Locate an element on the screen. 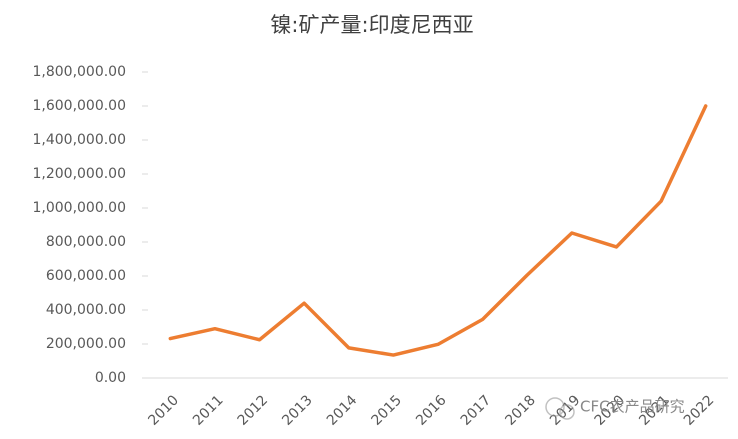 Image resolution: width=738 pixels, height=439 pixels. y-tick-label: 1,600,000.00 is located at coordinates (79, 106).